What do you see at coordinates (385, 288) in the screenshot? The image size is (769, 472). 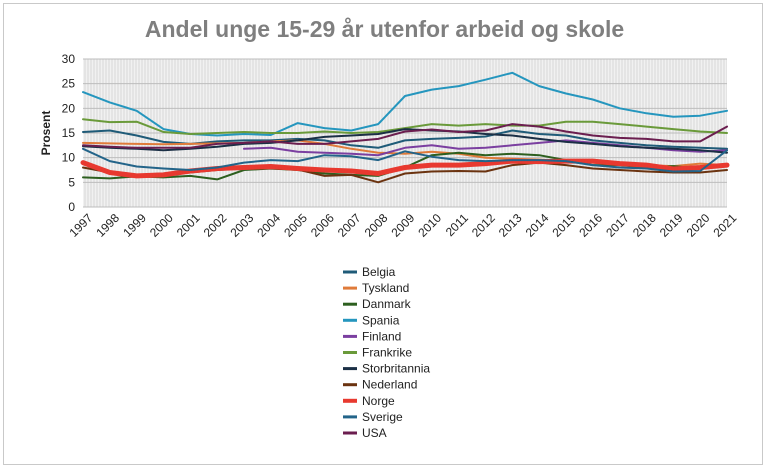 I see `legend-label: Tyskland` at bounding box center [385, 288].